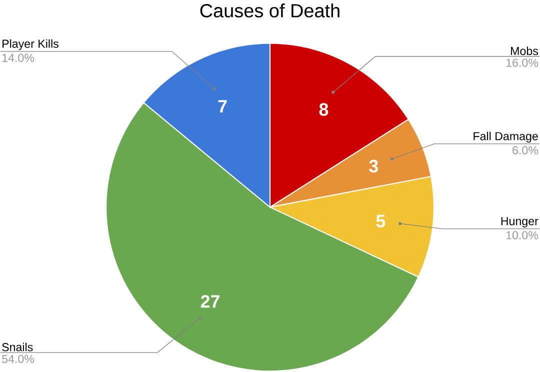 The width and height of the screenshot is (540, 372). Describe the element at coordinates (519, 222) in the screenshot. I see `slice-label: Hunger` at that location.